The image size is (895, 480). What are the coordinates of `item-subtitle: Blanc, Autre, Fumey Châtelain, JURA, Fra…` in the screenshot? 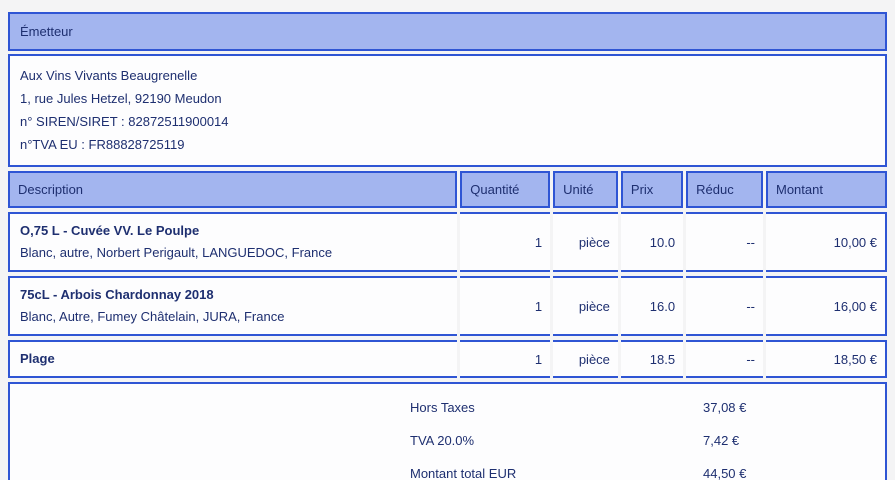 It's located at (152, 316).